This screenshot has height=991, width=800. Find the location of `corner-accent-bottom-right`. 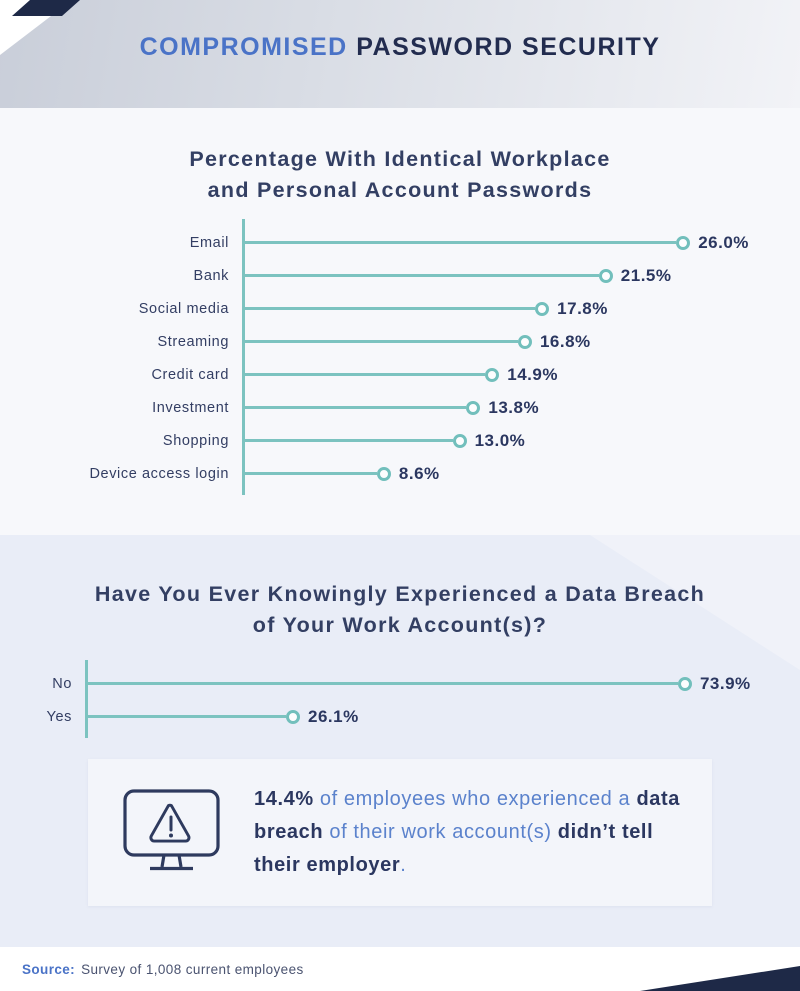

corner-accent-bottom-right is located at coordinates (720, 978).